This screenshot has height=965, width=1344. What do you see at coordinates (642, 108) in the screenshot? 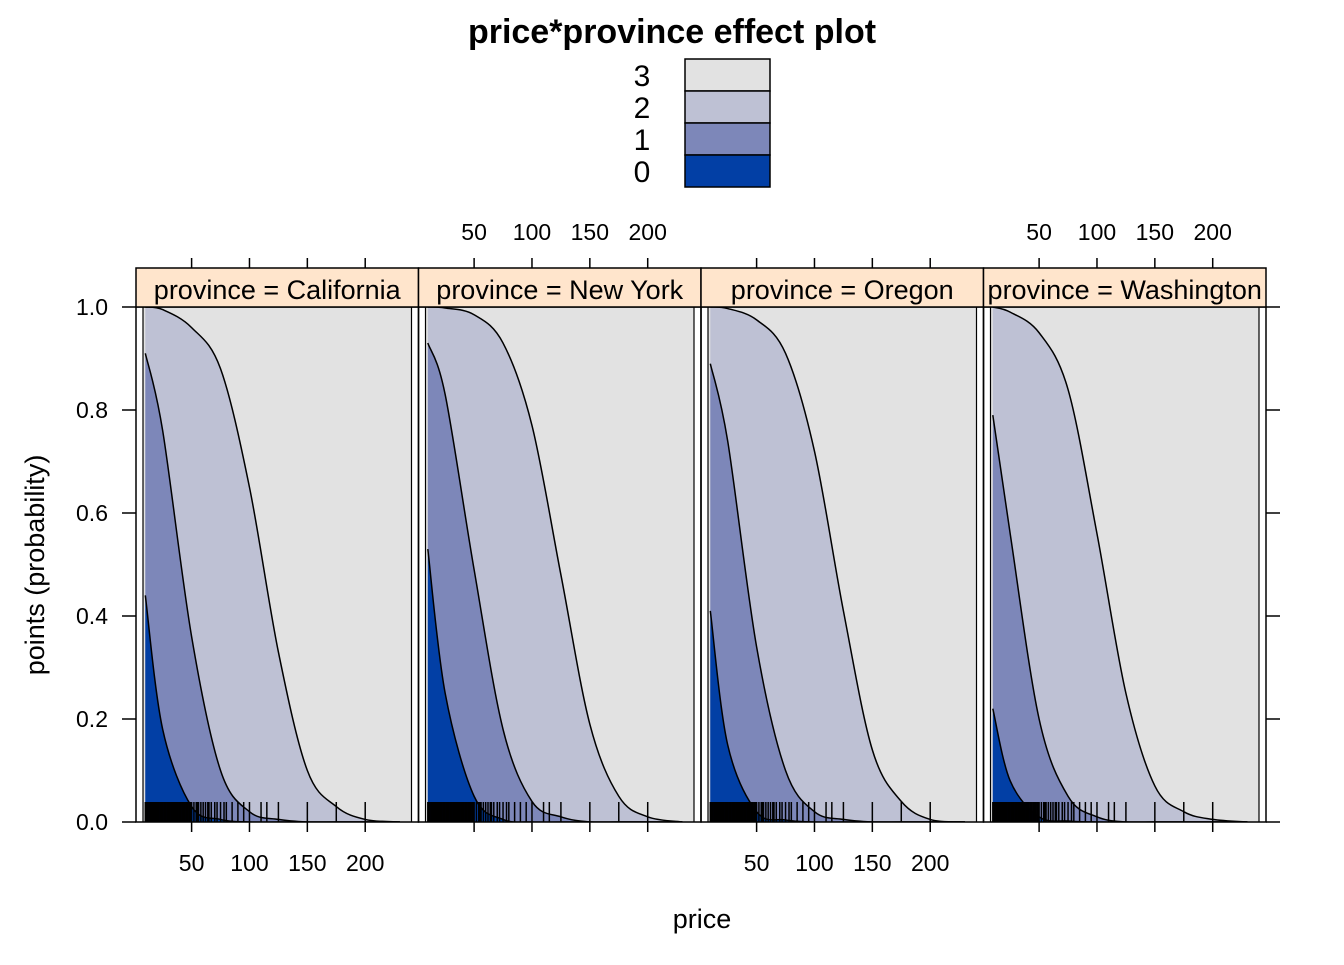
I see `legend-label: 2` at bounding box center [642, 108].